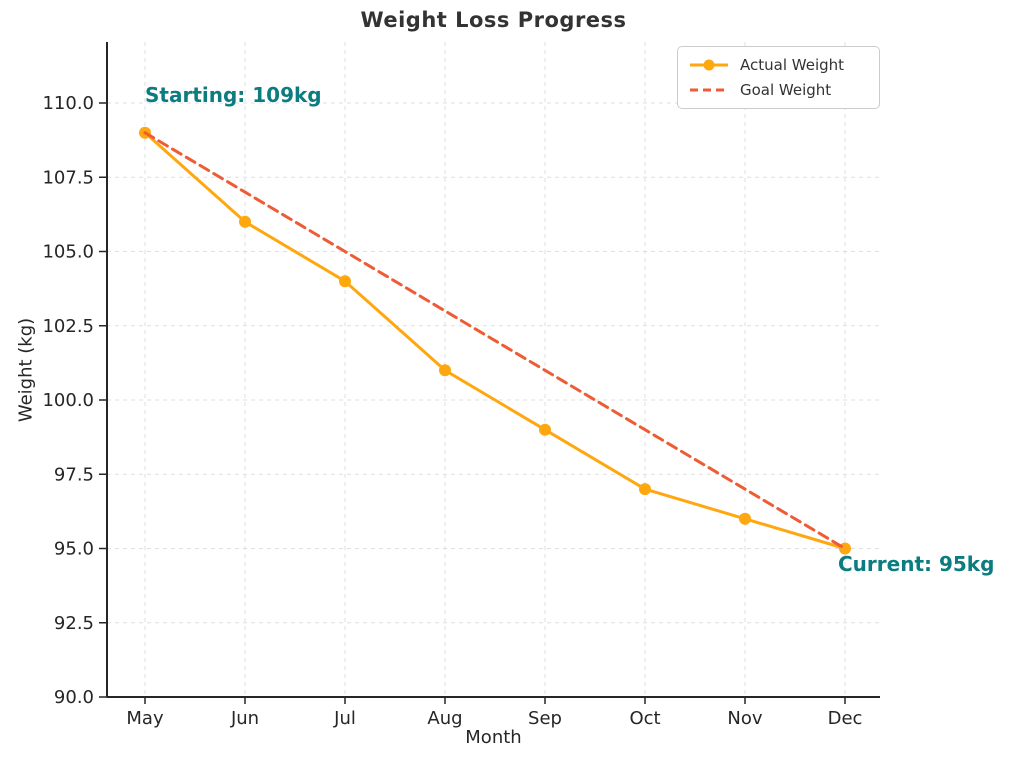 This screenshot has height=764, width=1024. What do you see at coordinates (68, 326) in the screenshot?
I see `y-tick-label: 102.5` at bounding box center [68, 326].